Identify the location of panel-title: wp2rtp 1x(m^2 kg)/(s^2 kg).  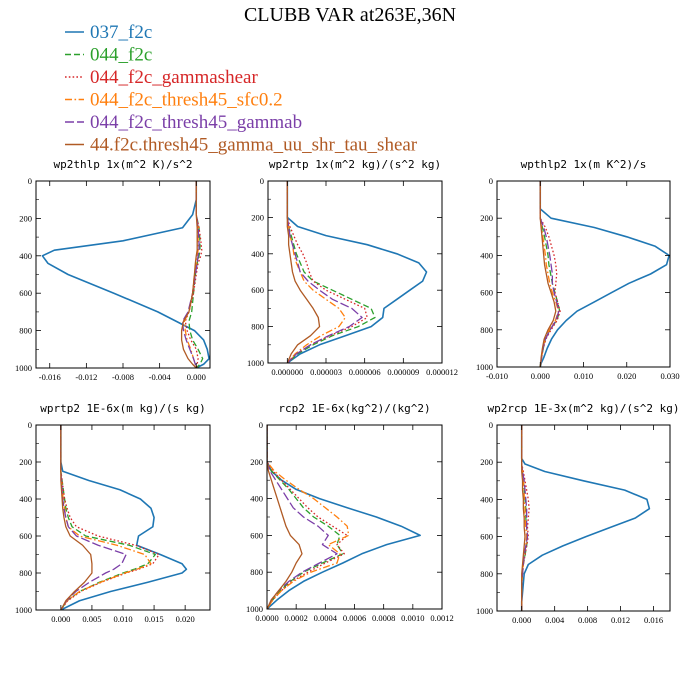
(355, 164).